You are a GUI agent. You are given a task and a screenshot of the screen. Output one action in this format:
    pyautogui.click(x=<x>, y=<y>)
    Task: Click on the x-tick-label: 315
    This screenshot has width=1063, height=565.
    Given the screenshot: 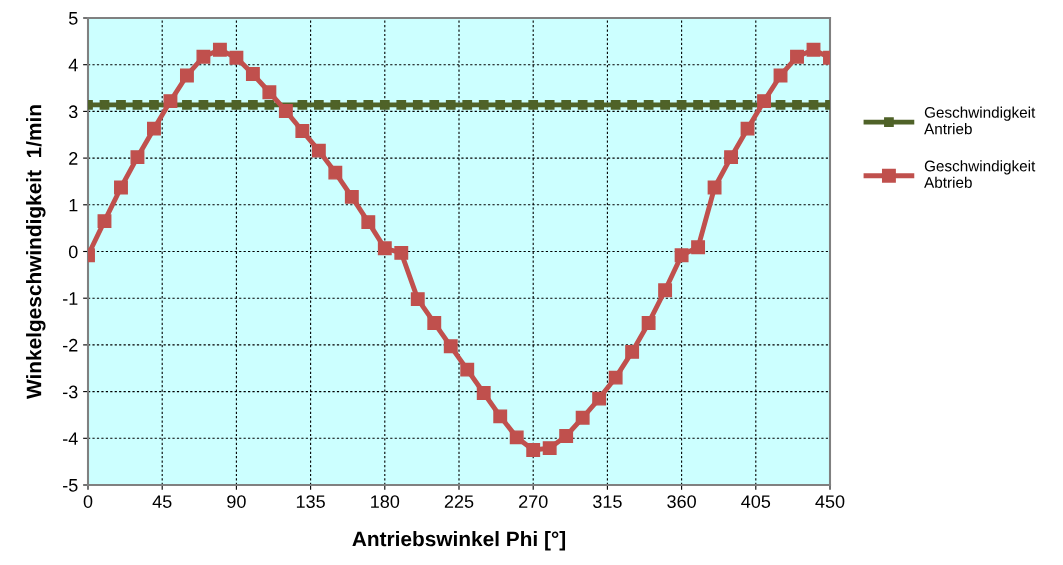 What is the action you would take?
    pyautogui.click(x=607, y=501)
    